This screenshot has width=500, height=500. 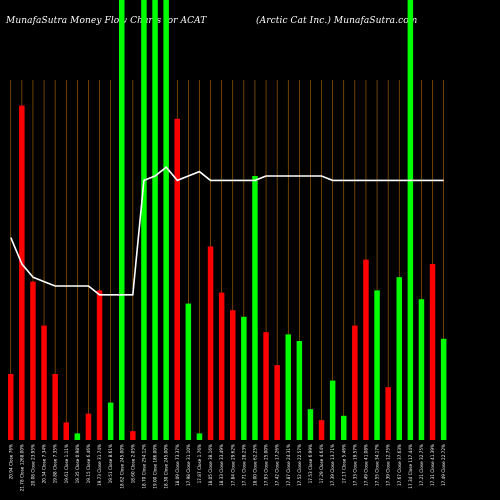 What do you see at coordinates (188, 465) in the screenshot?
I see `x-tick-label: 17.98 Close 31.10%` at bounding box center [188, 465].